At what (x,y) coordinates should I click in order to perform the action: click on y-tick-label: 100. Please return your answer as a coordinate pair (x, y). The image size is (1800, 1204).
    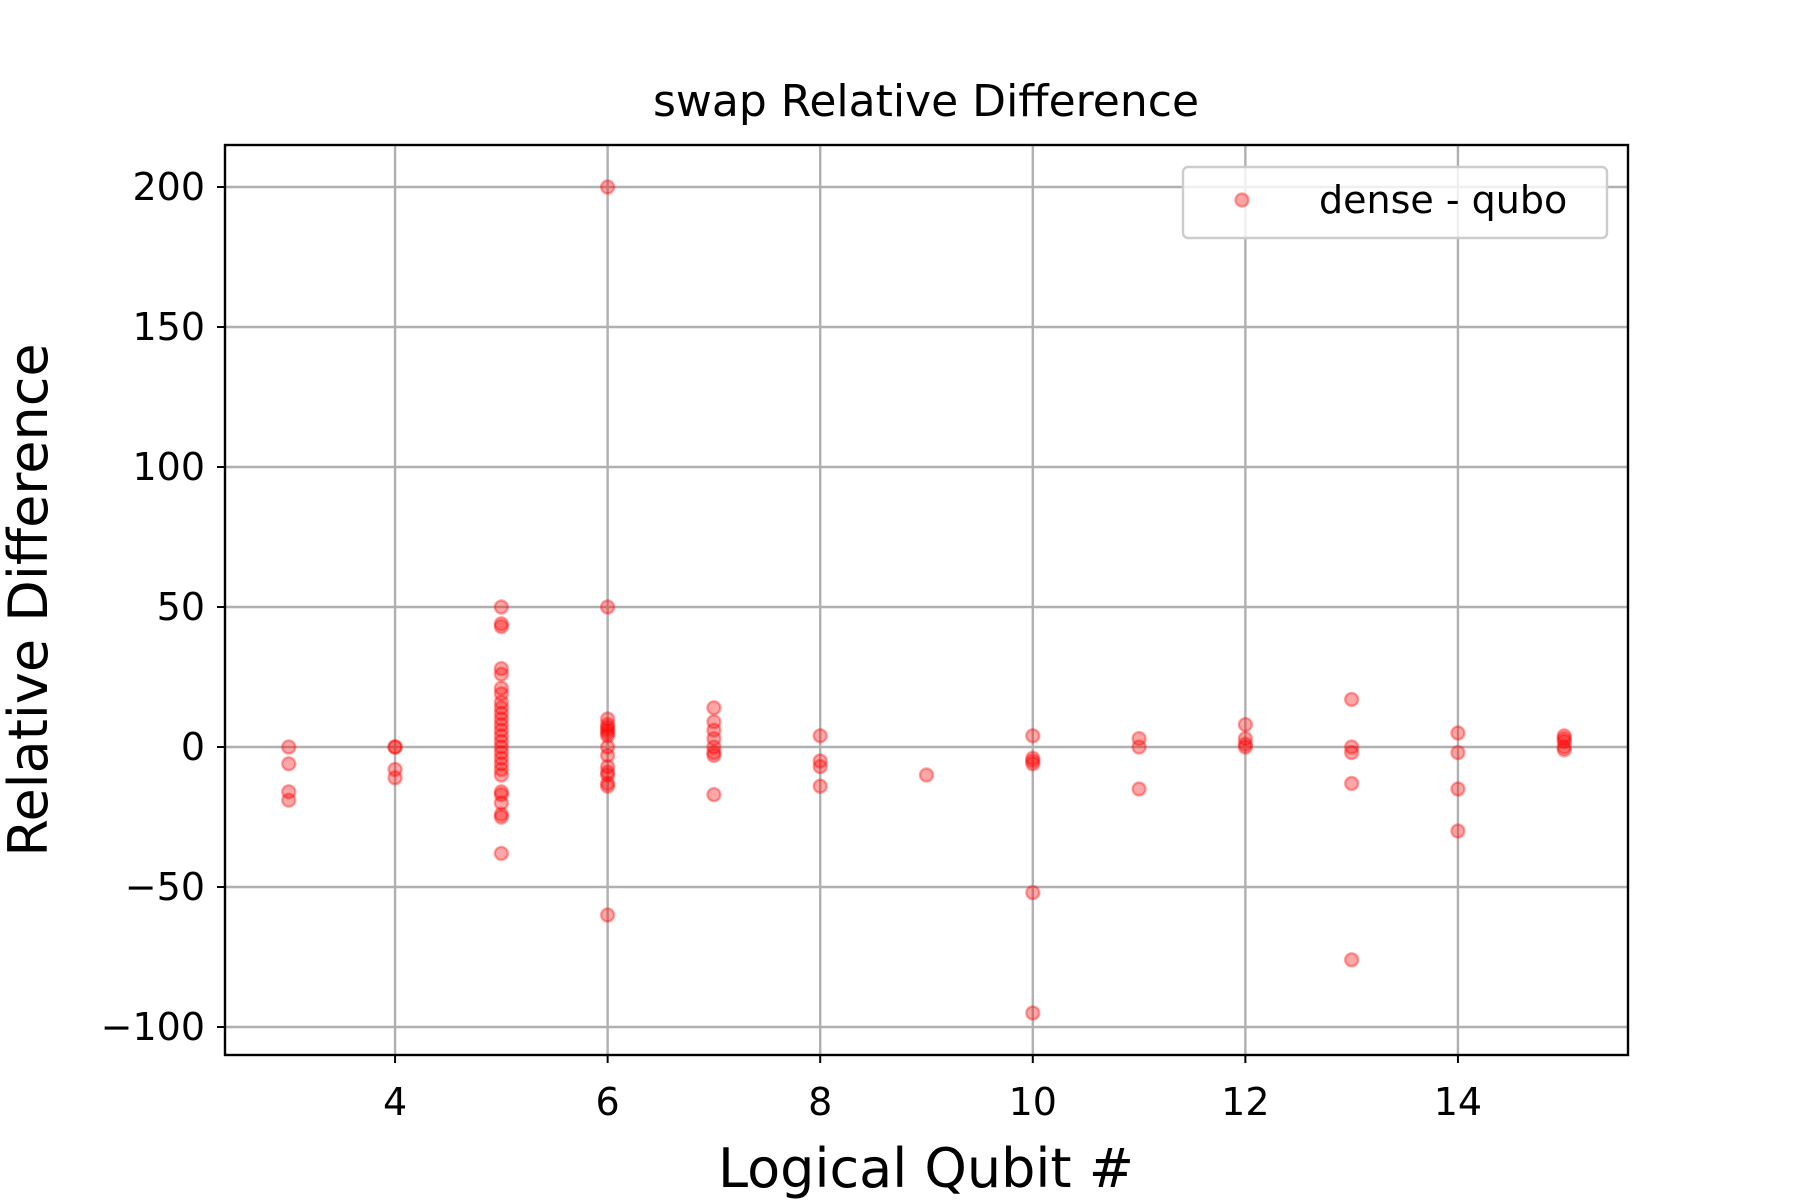
    Looking at the image, I should click on (168, 467).